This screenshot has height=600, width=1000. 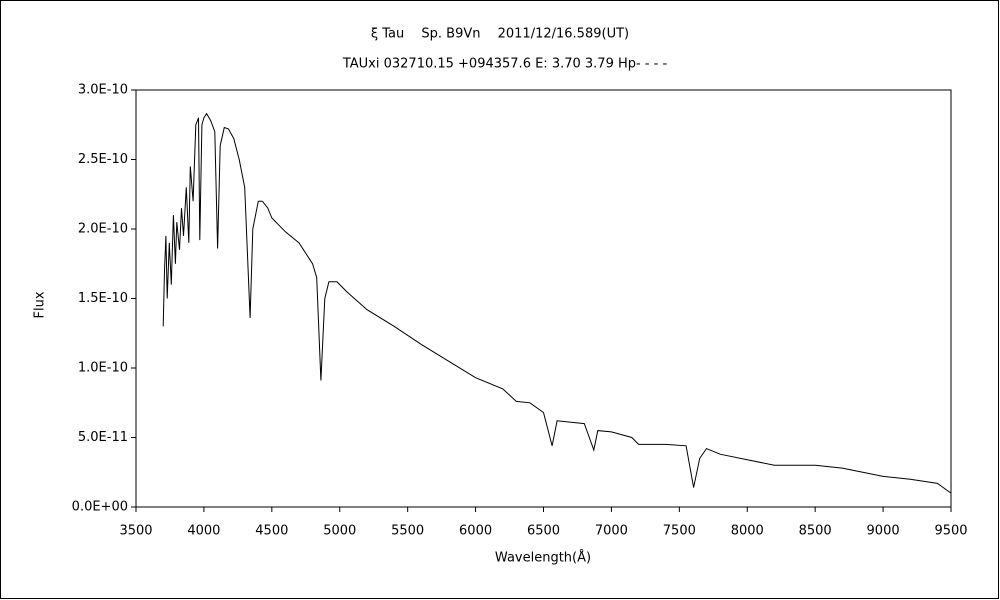 What do you see at coordinates (543, 558) in the screenshot?
I see `x-axis-label: Wavelength(Å)` at bounding box center [543, 558].